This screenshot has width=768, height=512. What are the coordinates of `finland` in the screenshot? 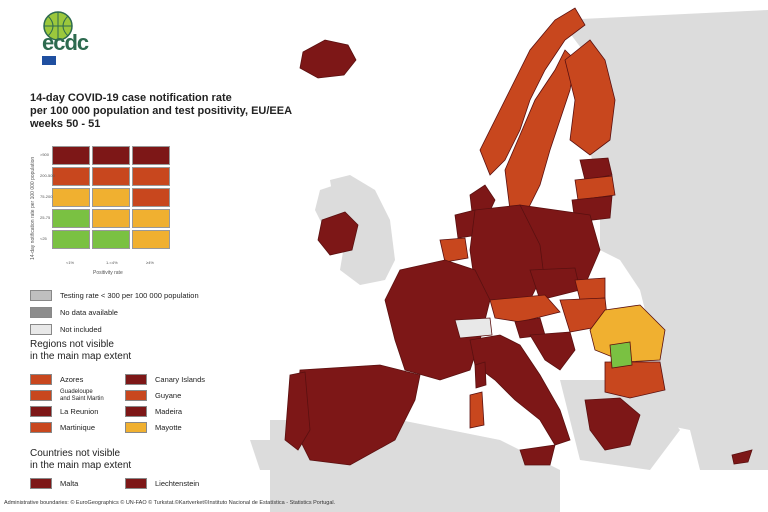 It's located at (590, 97).